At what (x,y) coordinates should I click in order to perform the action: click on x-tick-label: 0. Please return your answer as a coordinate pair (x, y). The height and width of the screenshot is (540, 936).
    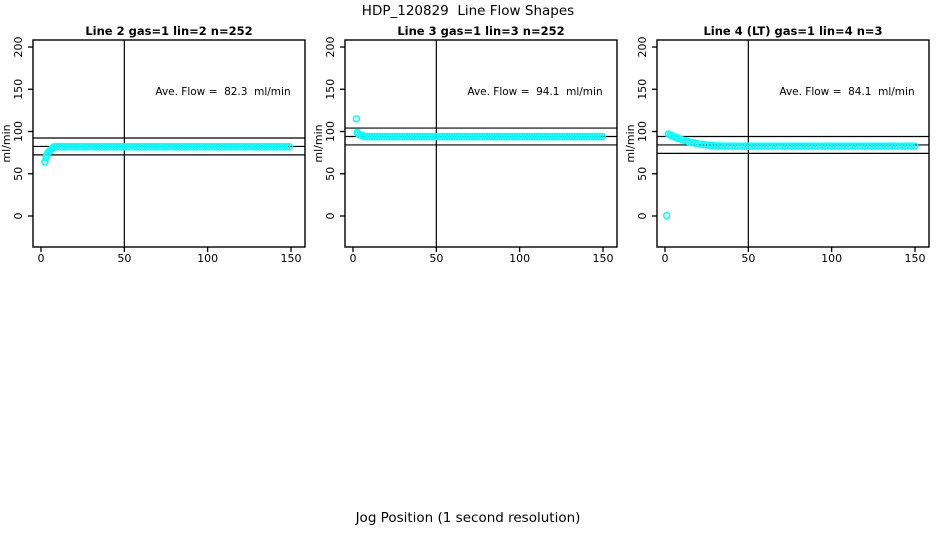
    Looking at the image, I should click on (353, 258).